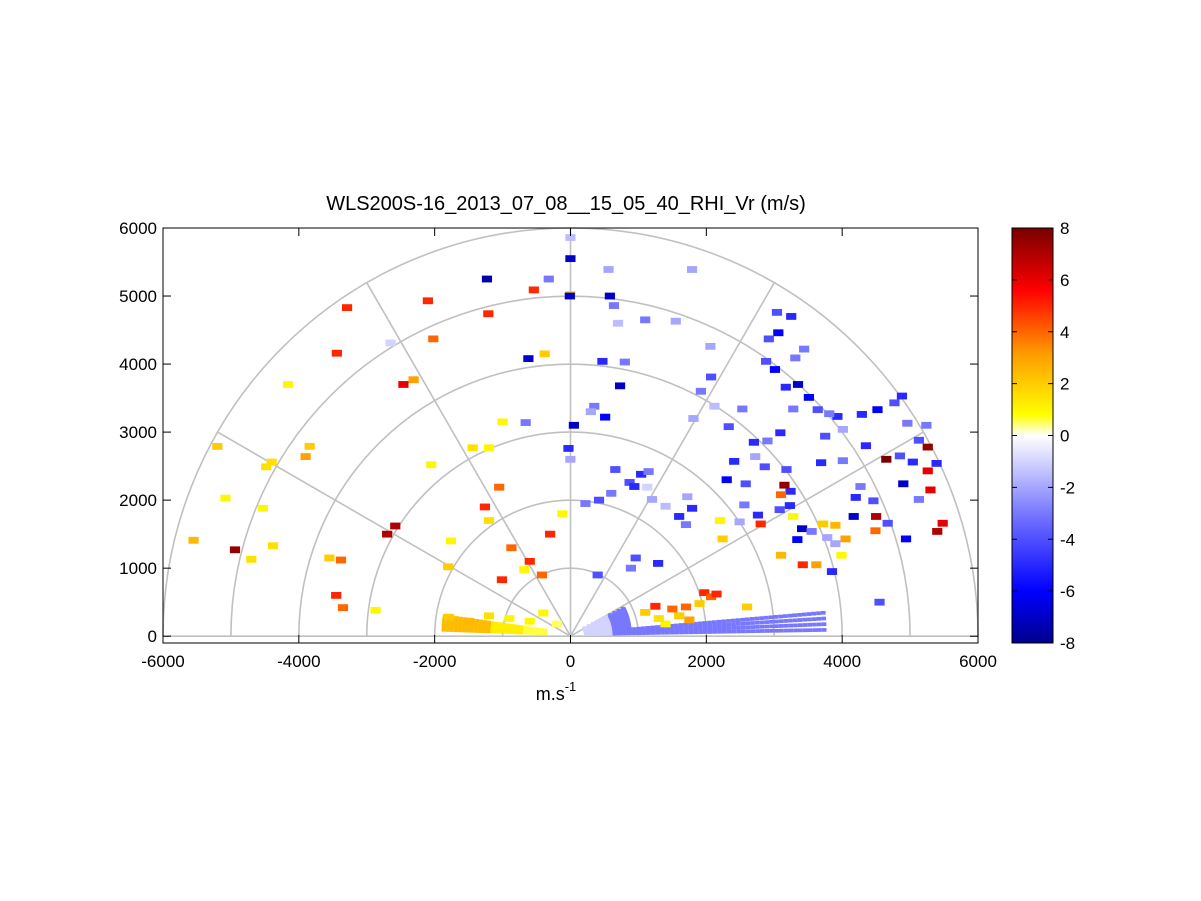 Image resolution: width=1201 pixels, height=901 pixels. Describe the element at coordinates (1043, 436) in the screenshot. I see `colorbar: -8 -6 -4 -2 0 2 4 6 8` at that location.